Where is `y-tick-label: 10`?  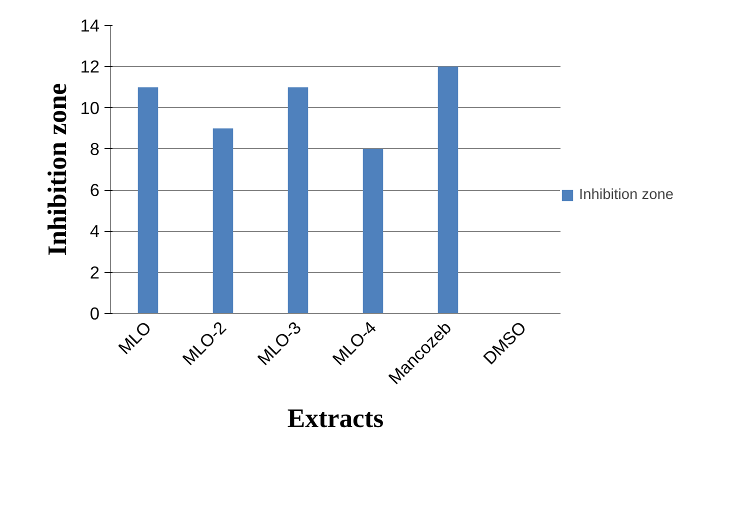 y-tick-label: 10 is located at coordinates (90, 108).